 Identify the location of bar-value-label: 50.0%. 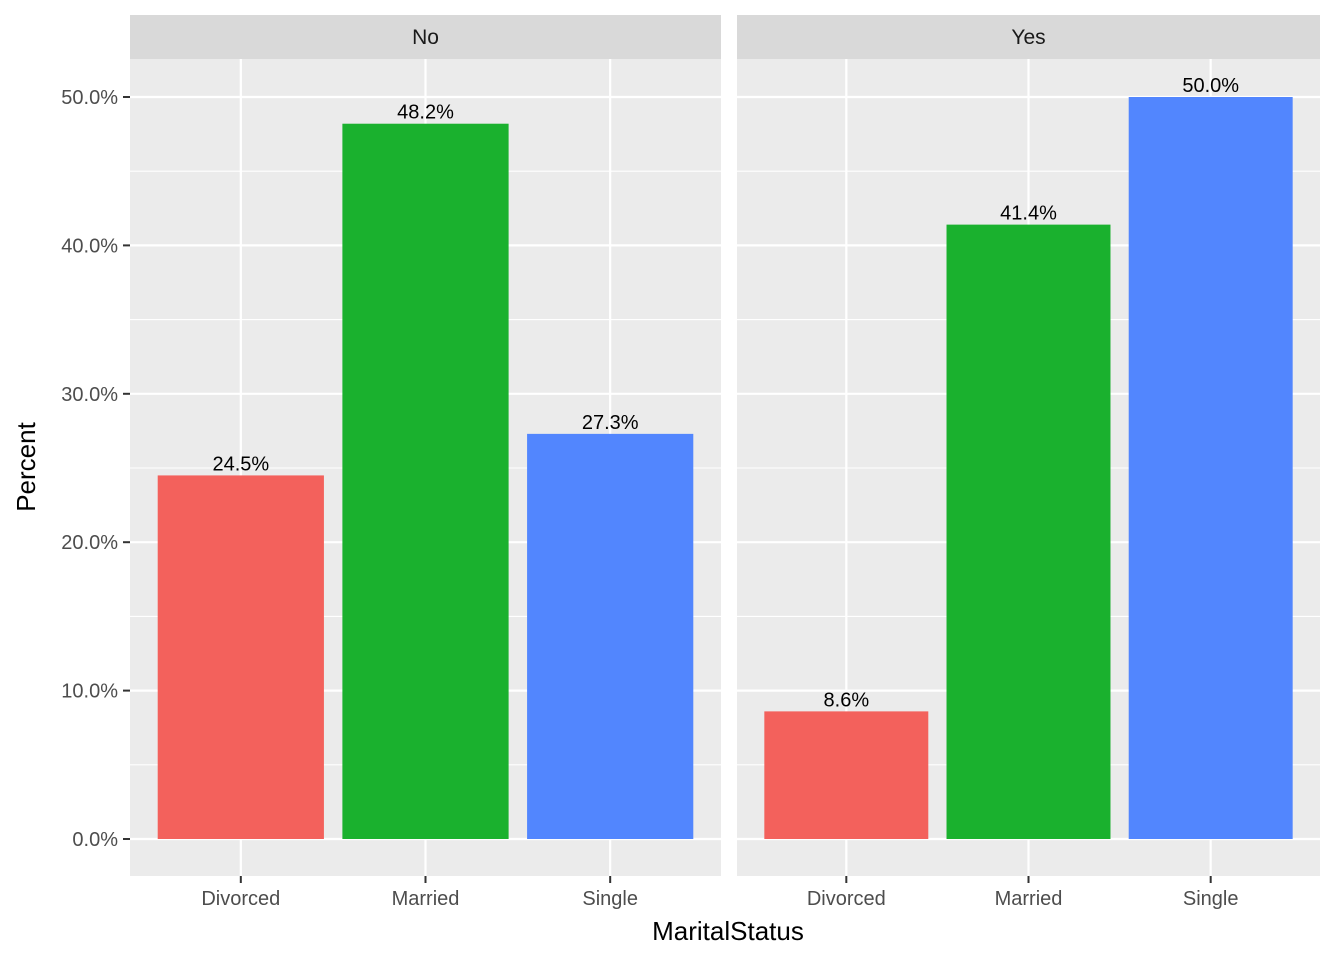
(1210, 86).